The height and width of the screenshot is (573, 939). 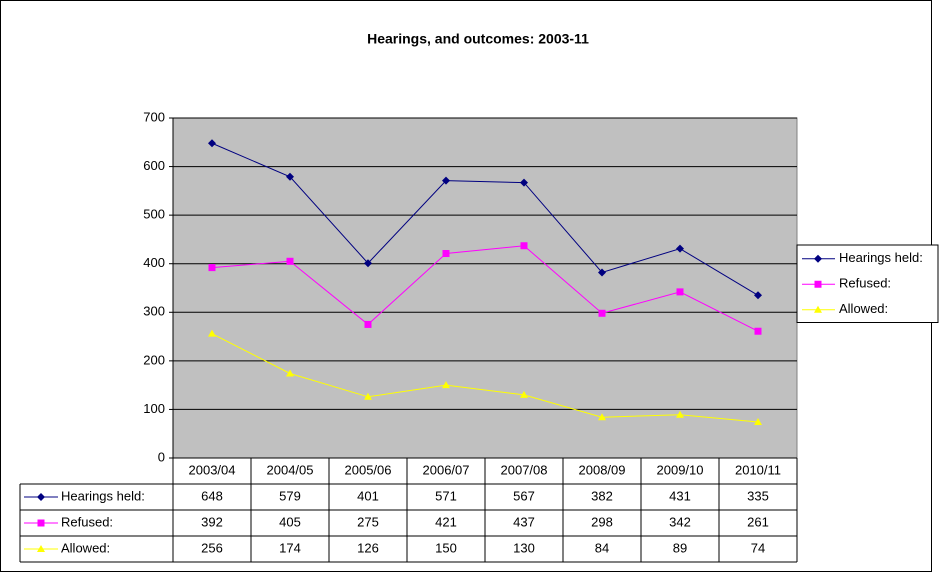 What do you see at coordinates (212, 521) in the screenshot?
I see `table-value: 392` at bounding box center [212, 521].